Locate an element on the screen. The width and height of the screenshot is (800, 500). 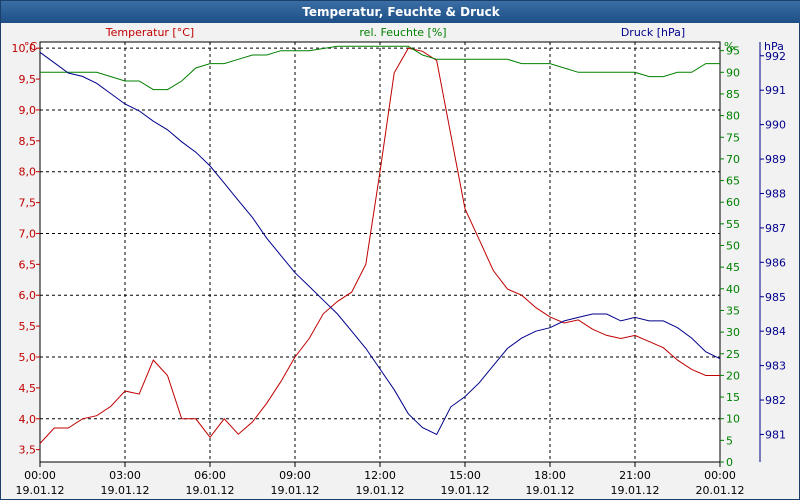
left-tick-label: 3,5 is located at coordinates (28, 450).